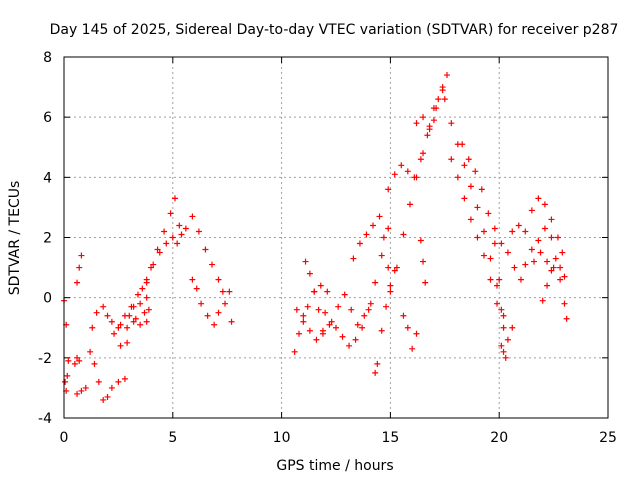 This screenshot has width=640, height=485. Describe the element at coordinates (47, 299) in the screenshot. I see `y-tick-label: 0` at that location.